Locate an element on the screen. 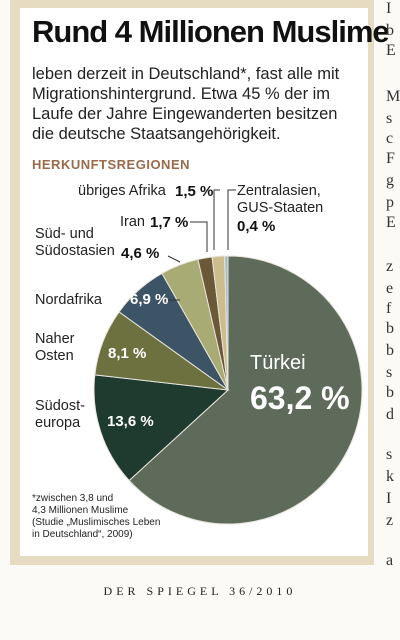 The image size is (400, 640). leader-lines is located at coordinates (197, 245).